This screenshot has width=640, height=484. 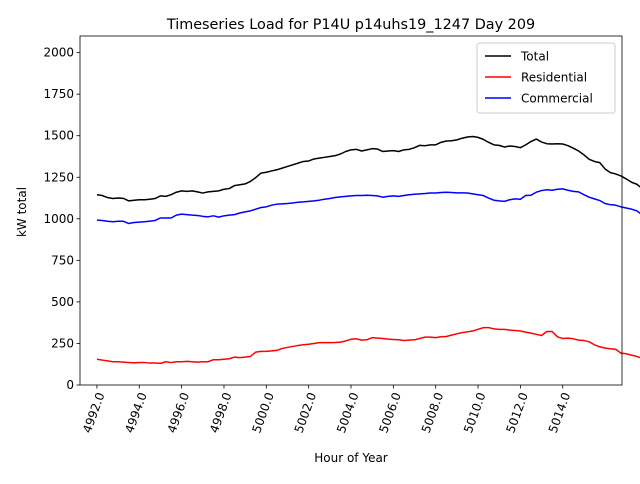 I want to click on y-tick-label: 1250, so click(x=58, y=177).